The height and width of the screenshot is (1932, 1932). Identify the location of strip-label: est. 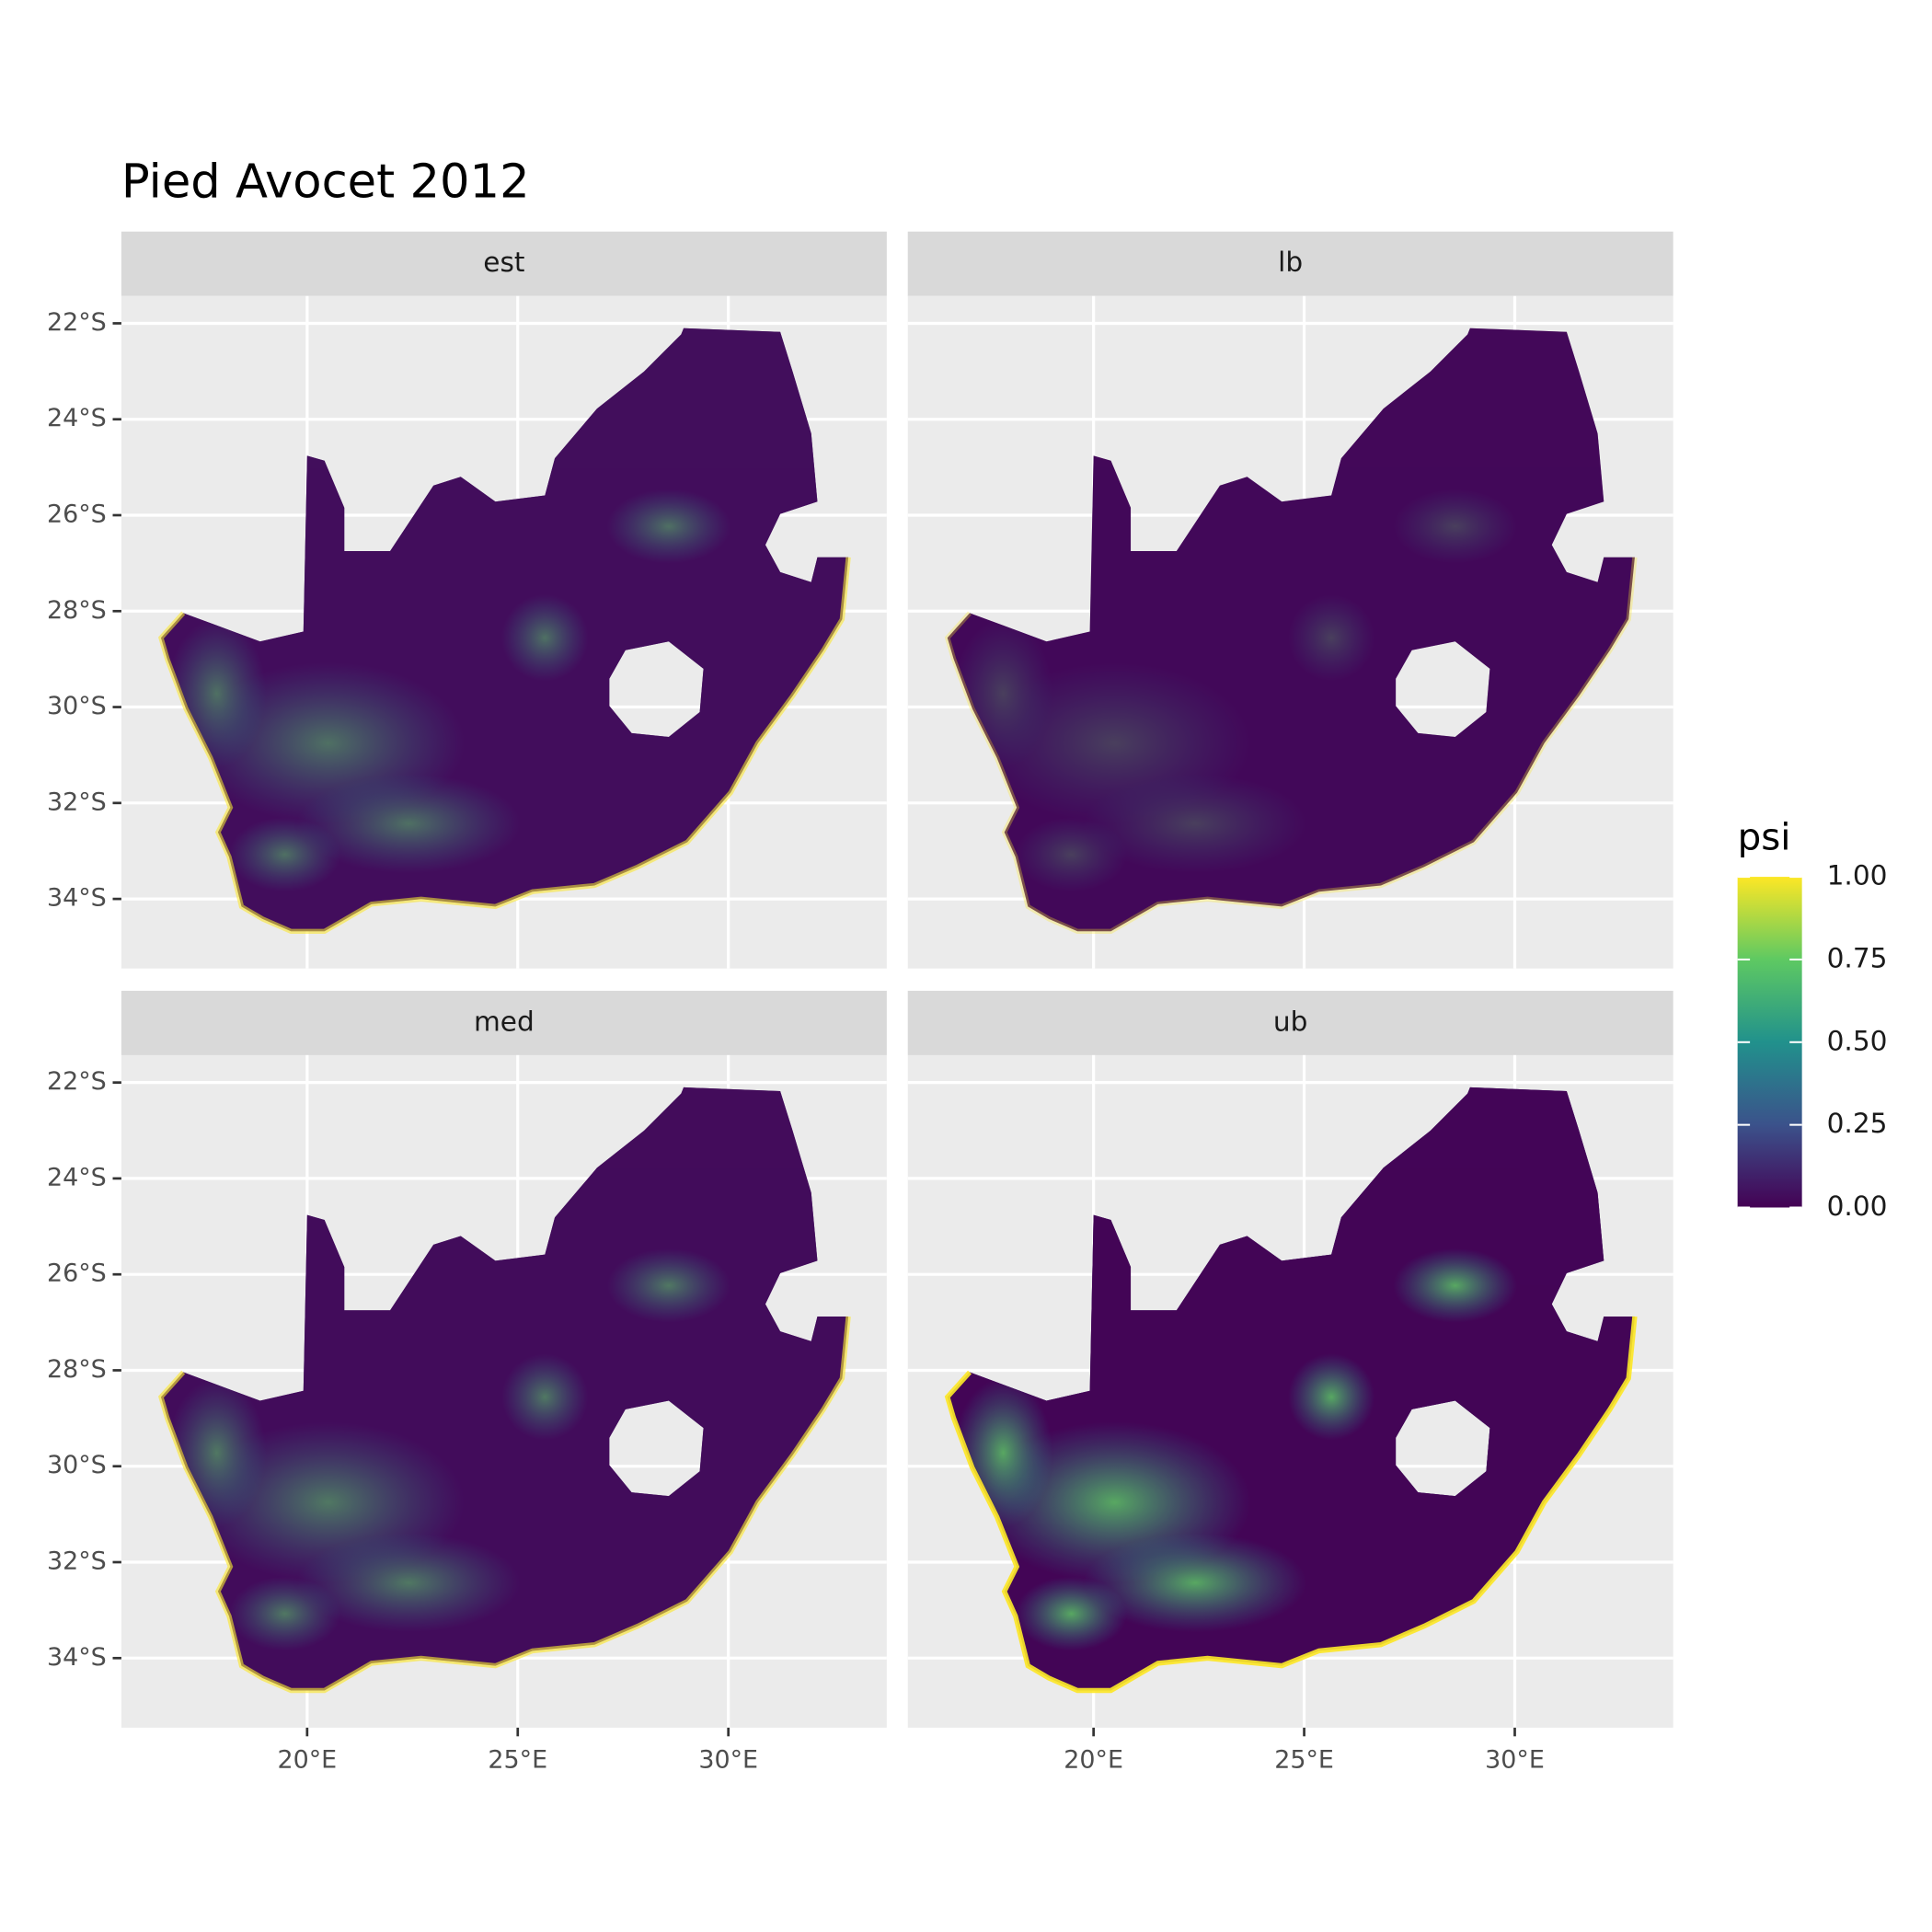
(503, 262).